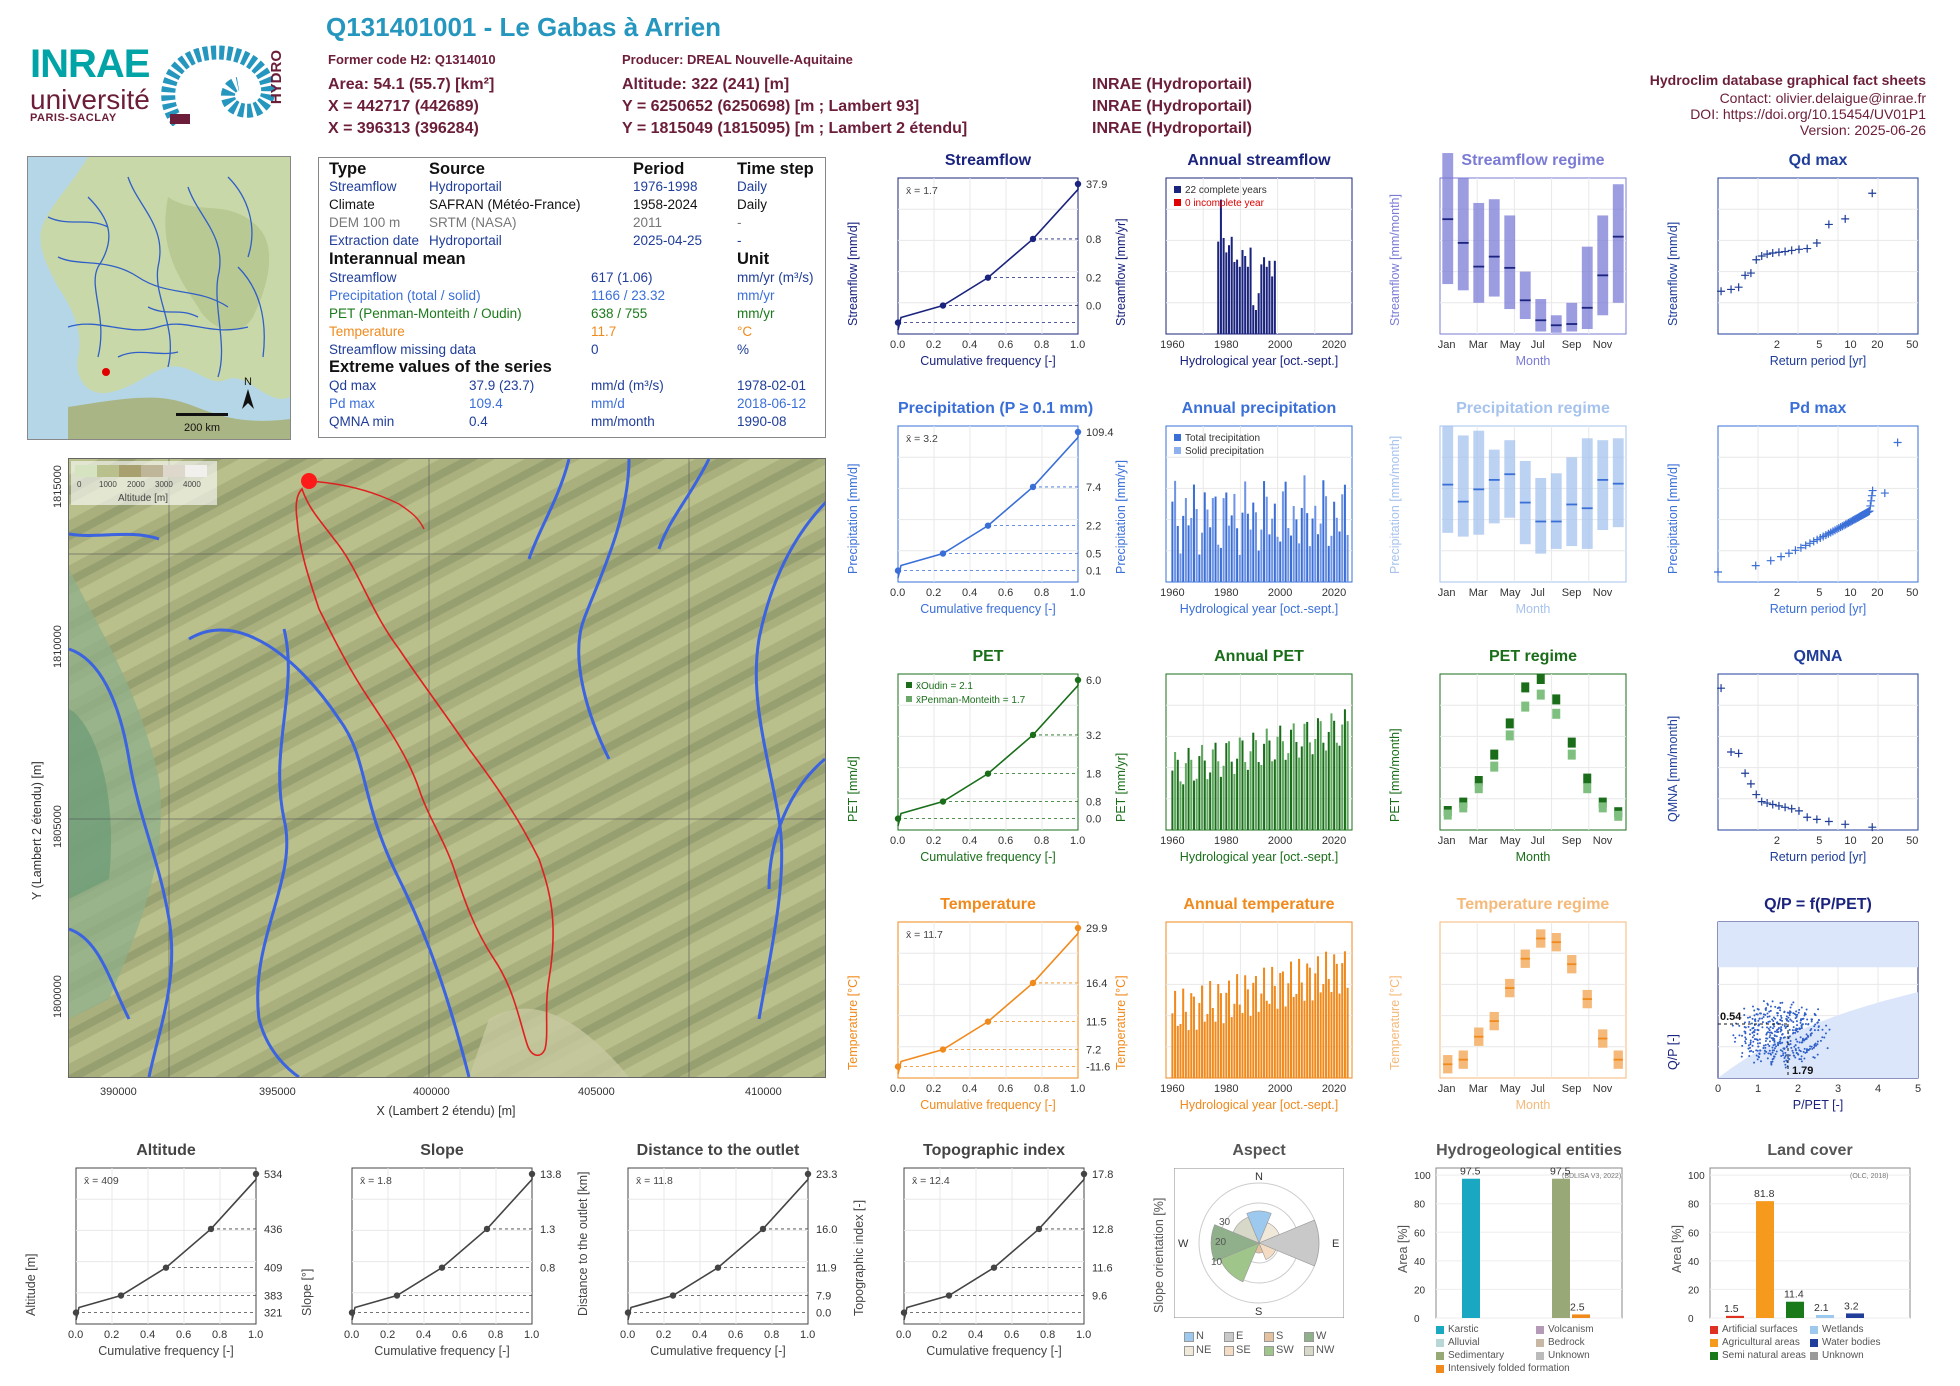 Image resolution: width=1960 pixels, height=1386 pixels. Describe the element at coordinates (166, 1246) in the screenshot. I see `altitude_cdf-frame` at that location.